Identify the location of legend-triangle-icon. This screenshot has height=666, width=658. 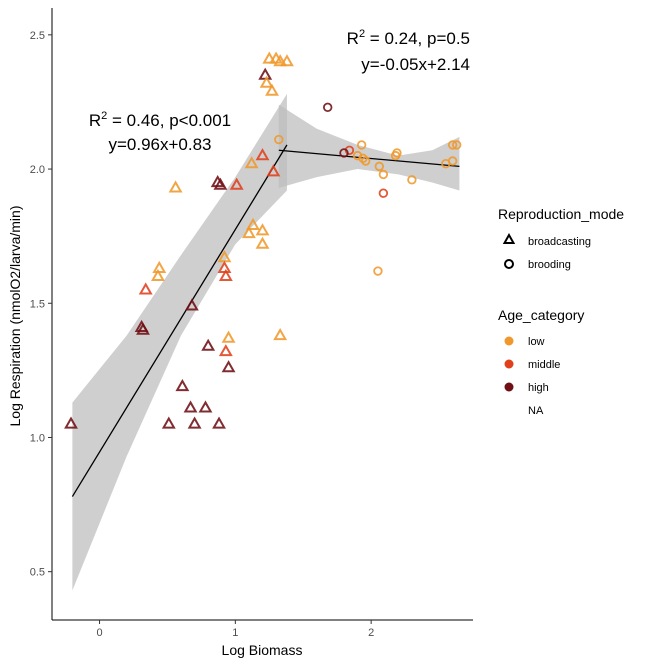
(509, 238).